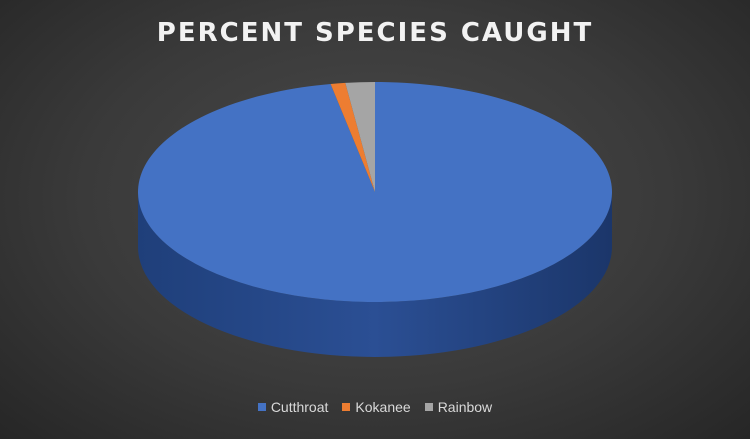  Describe the element at coordinates (360, 137) in the screenshot. I see `pie-slice-rainbow` at that location.